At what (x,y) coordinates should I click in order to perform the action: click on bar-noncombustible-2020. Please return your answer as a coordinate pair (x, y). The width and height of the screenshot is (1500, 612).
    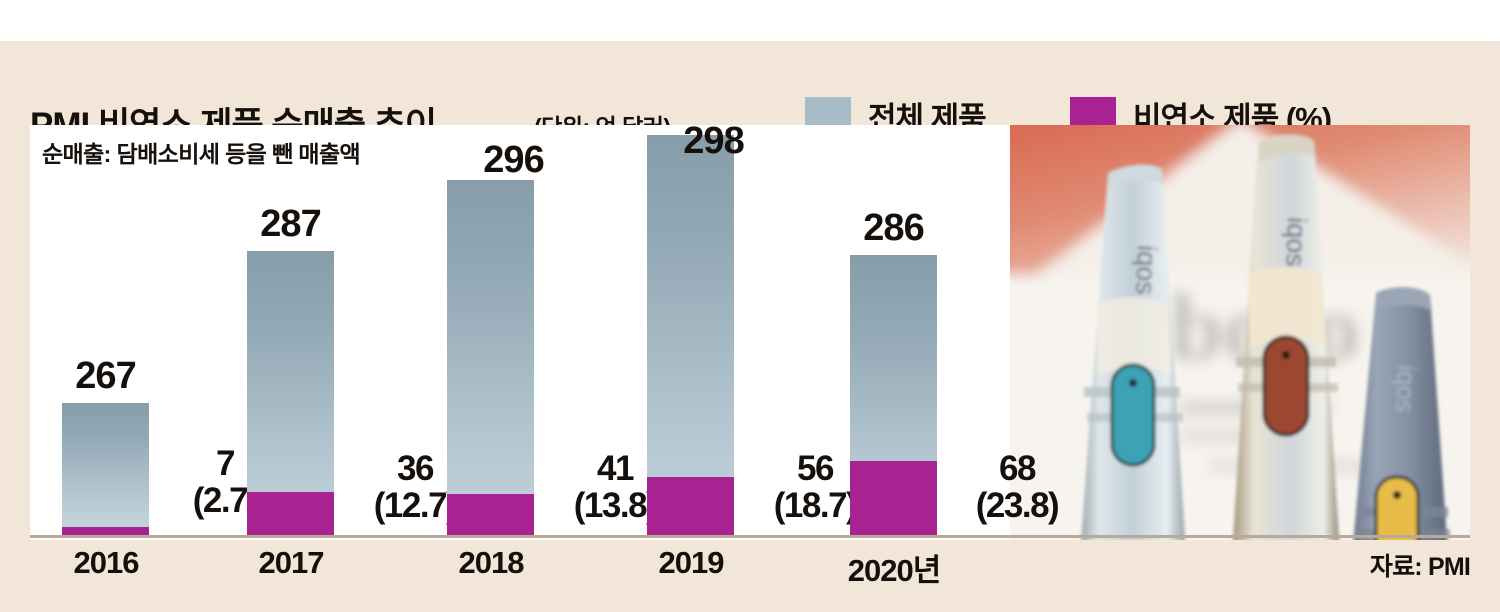
    Looking at the image, I should click on (893, 498).